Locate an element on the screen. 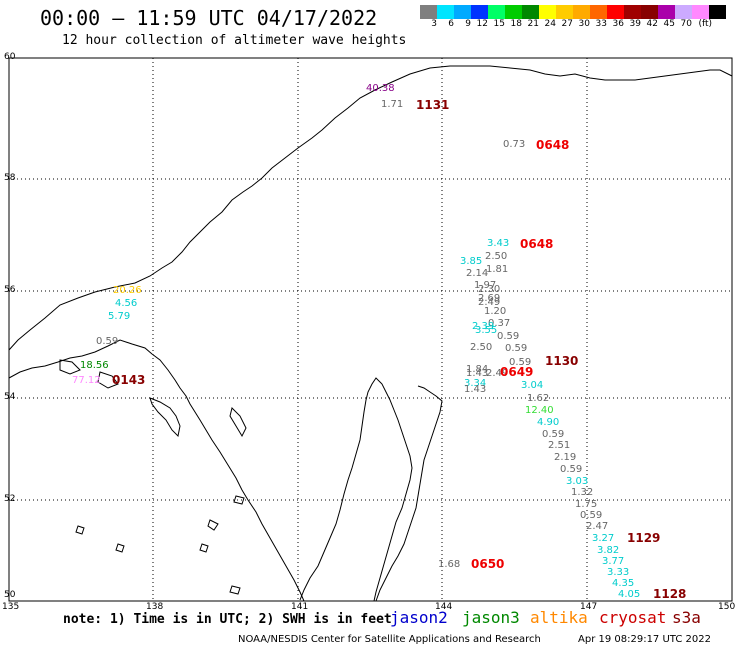 The height and width of the screenshot is (650, 740). wave-height-value: 0.73 is located at coordinates (514, 144).